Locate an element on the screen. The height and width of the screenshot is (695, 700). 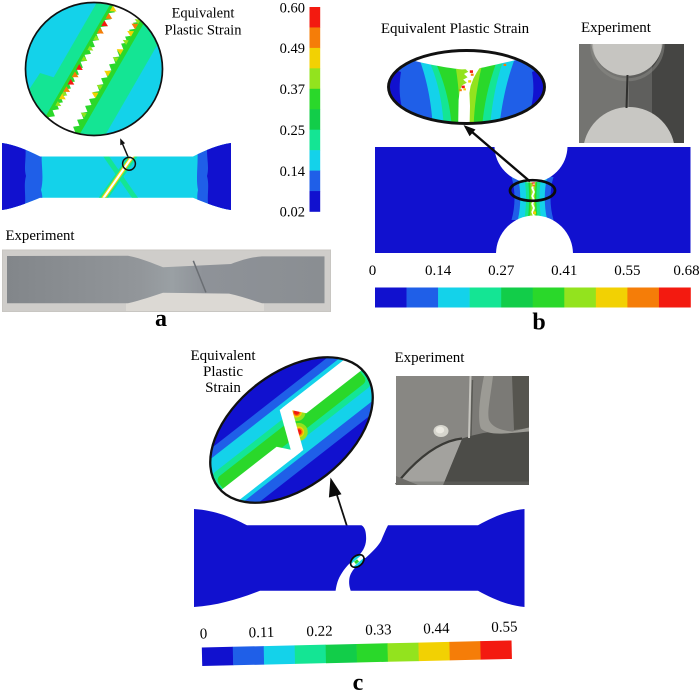
svg-text: 0.60 is located at coordinates (292, 9).